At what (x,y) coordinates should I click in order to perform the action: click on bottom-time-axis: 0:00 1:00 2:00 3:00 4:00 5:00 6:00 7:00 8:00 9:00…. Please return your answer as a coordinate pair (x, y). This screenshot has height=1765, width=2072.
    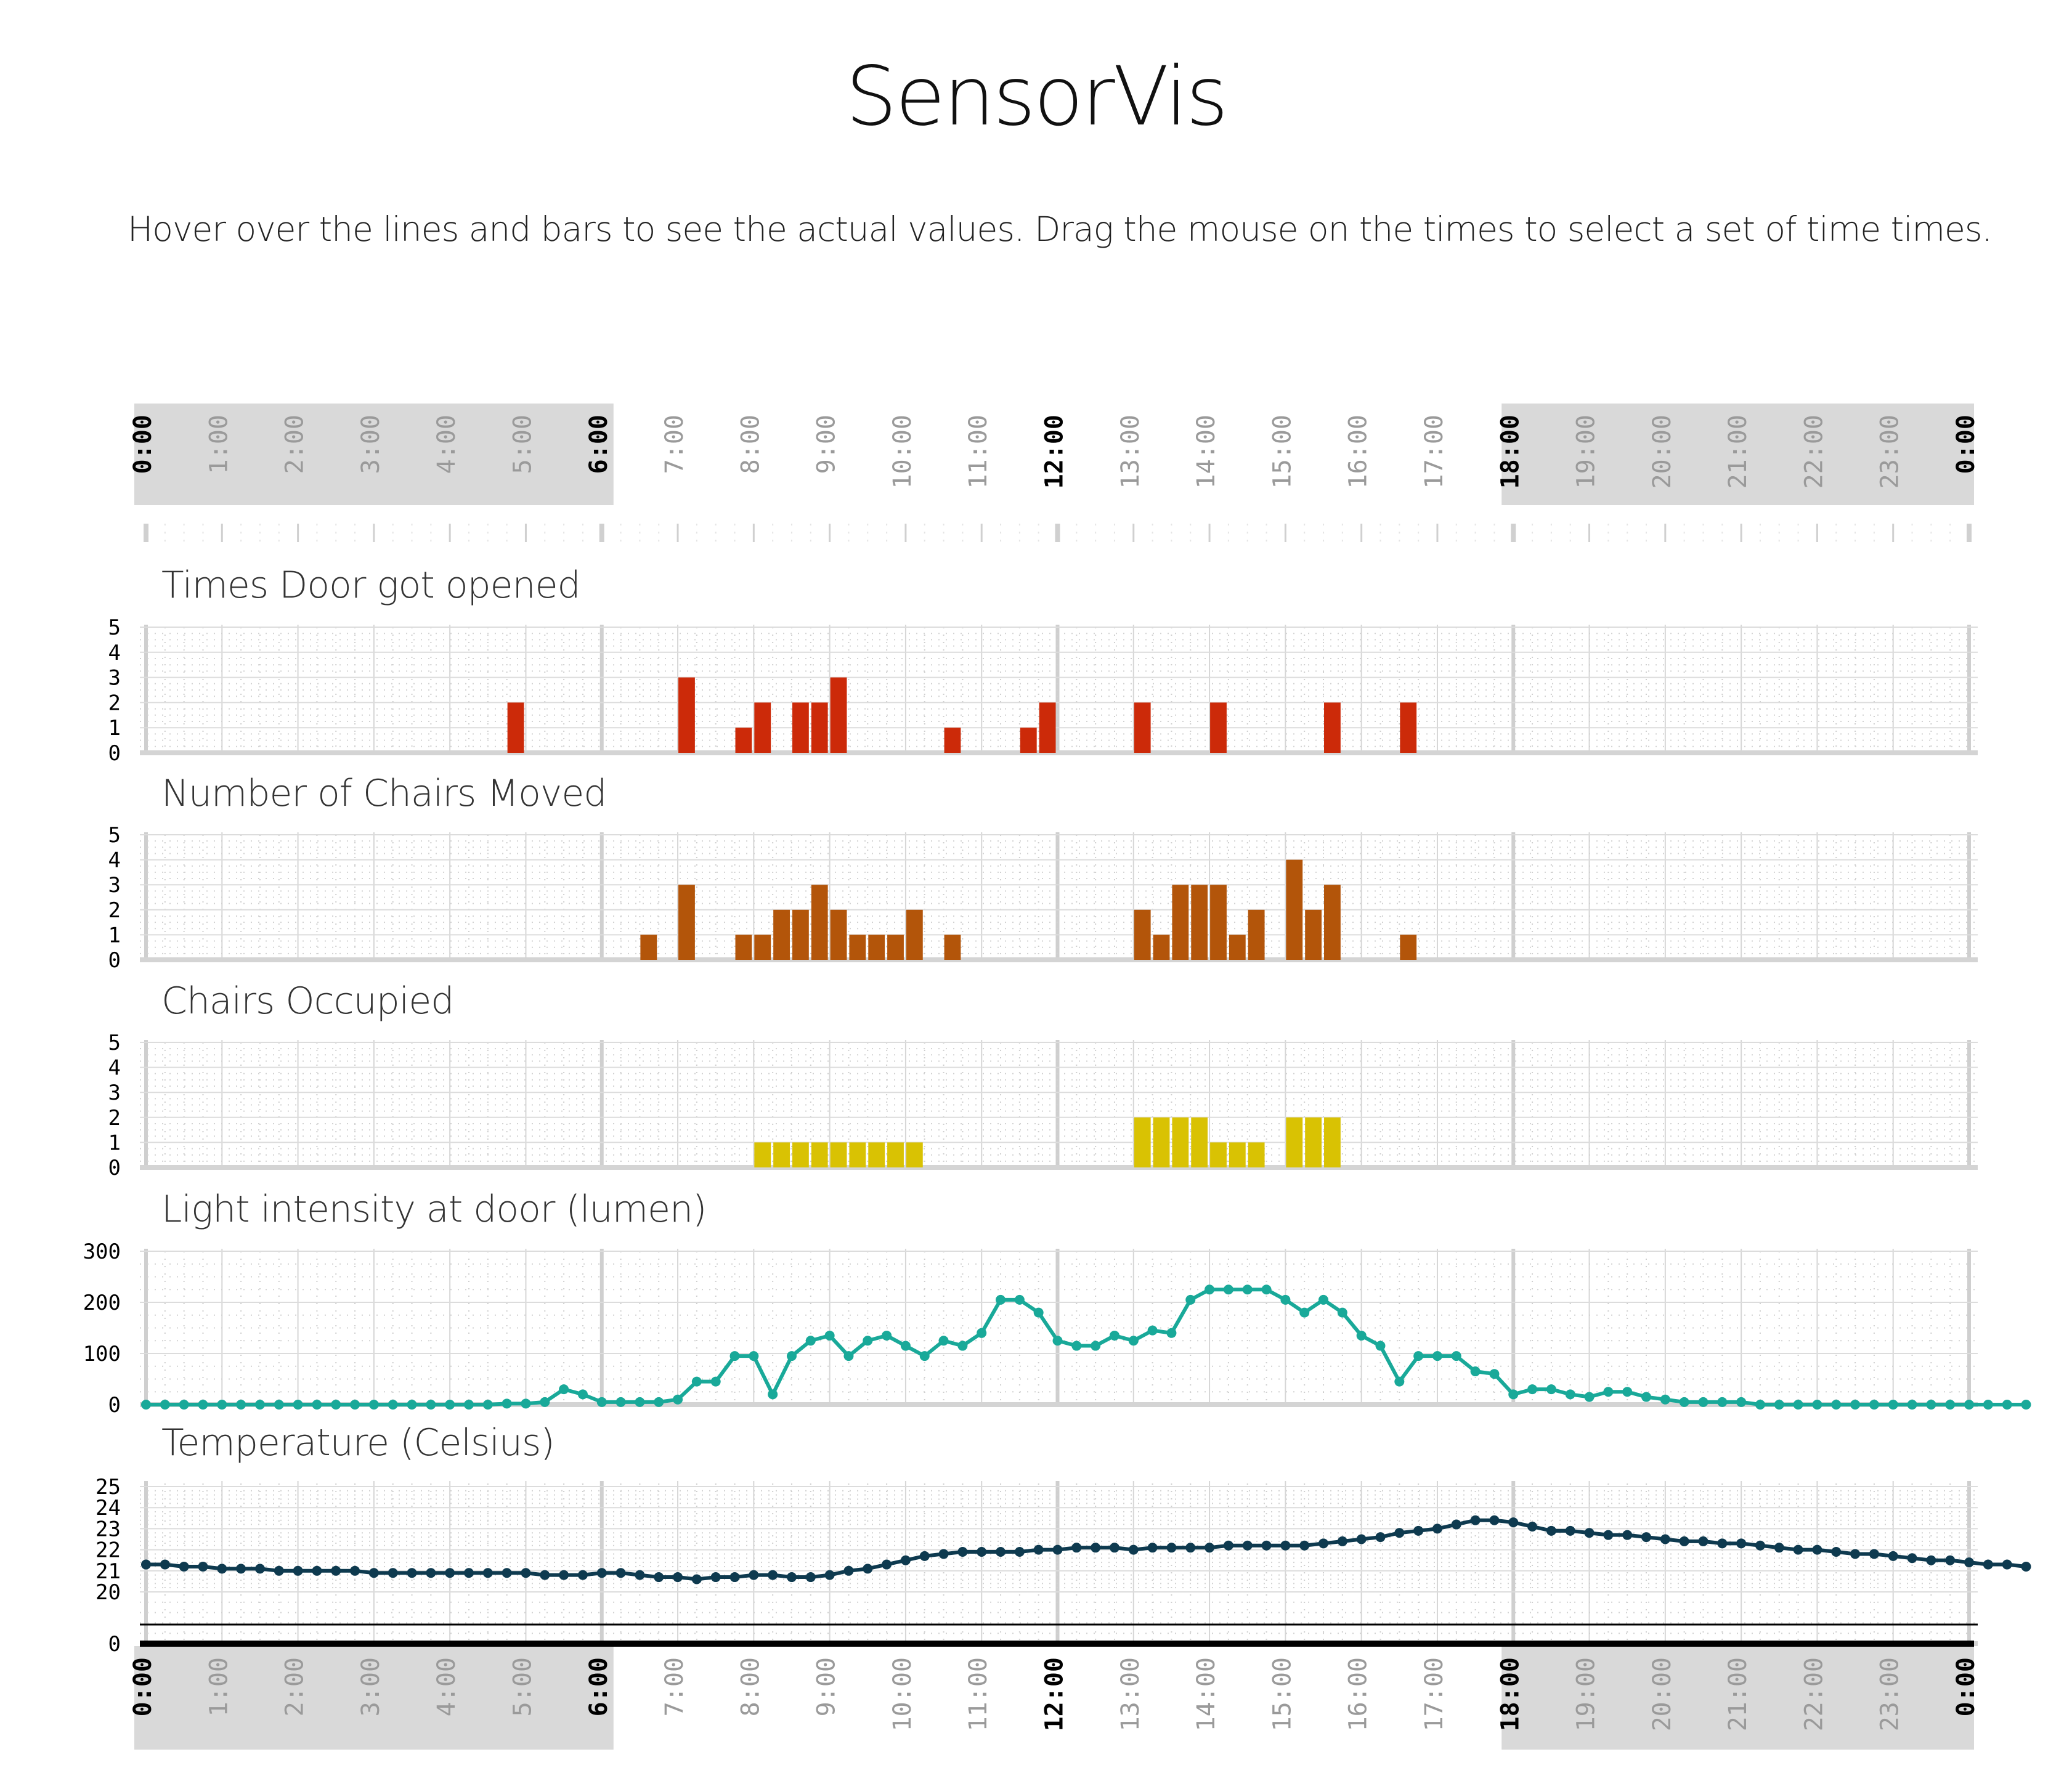
    Looking at the image, I should click on (1054, 1698).